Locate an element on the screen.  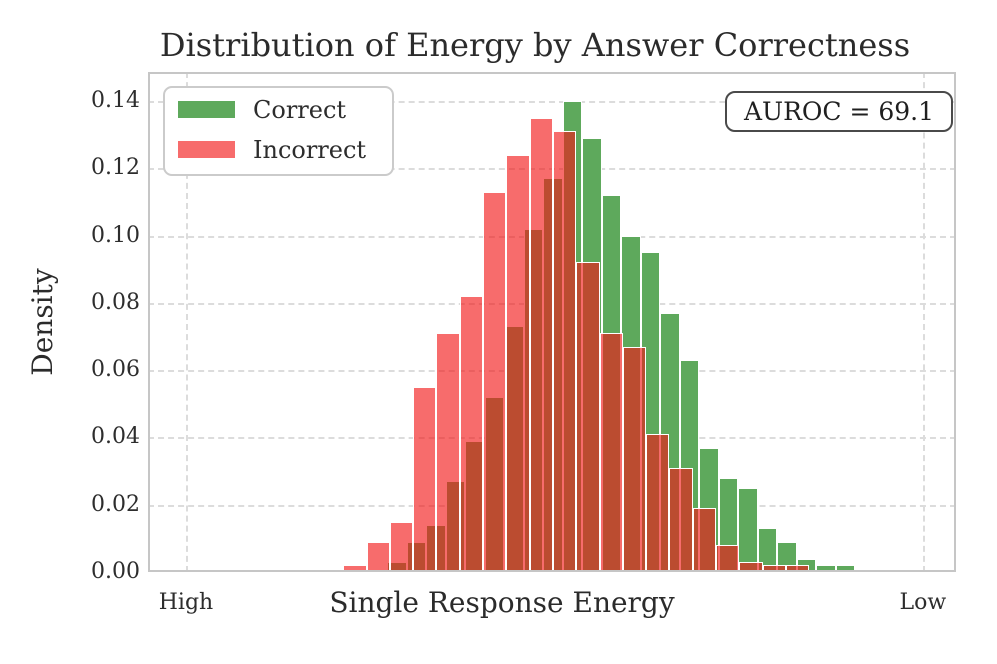
y-tick-label: 0.02 is located at coordinates (115, 504).